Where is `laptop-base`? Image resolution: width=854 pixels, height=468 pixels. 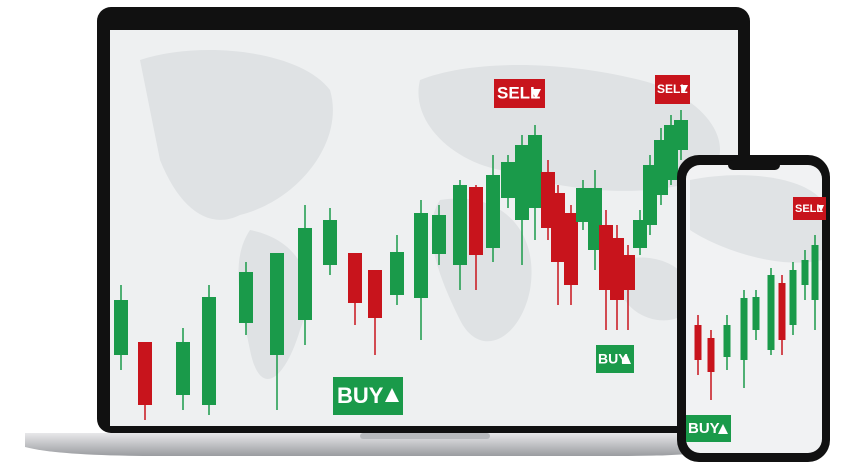
laptop-base is located at coordinates (392, 444).